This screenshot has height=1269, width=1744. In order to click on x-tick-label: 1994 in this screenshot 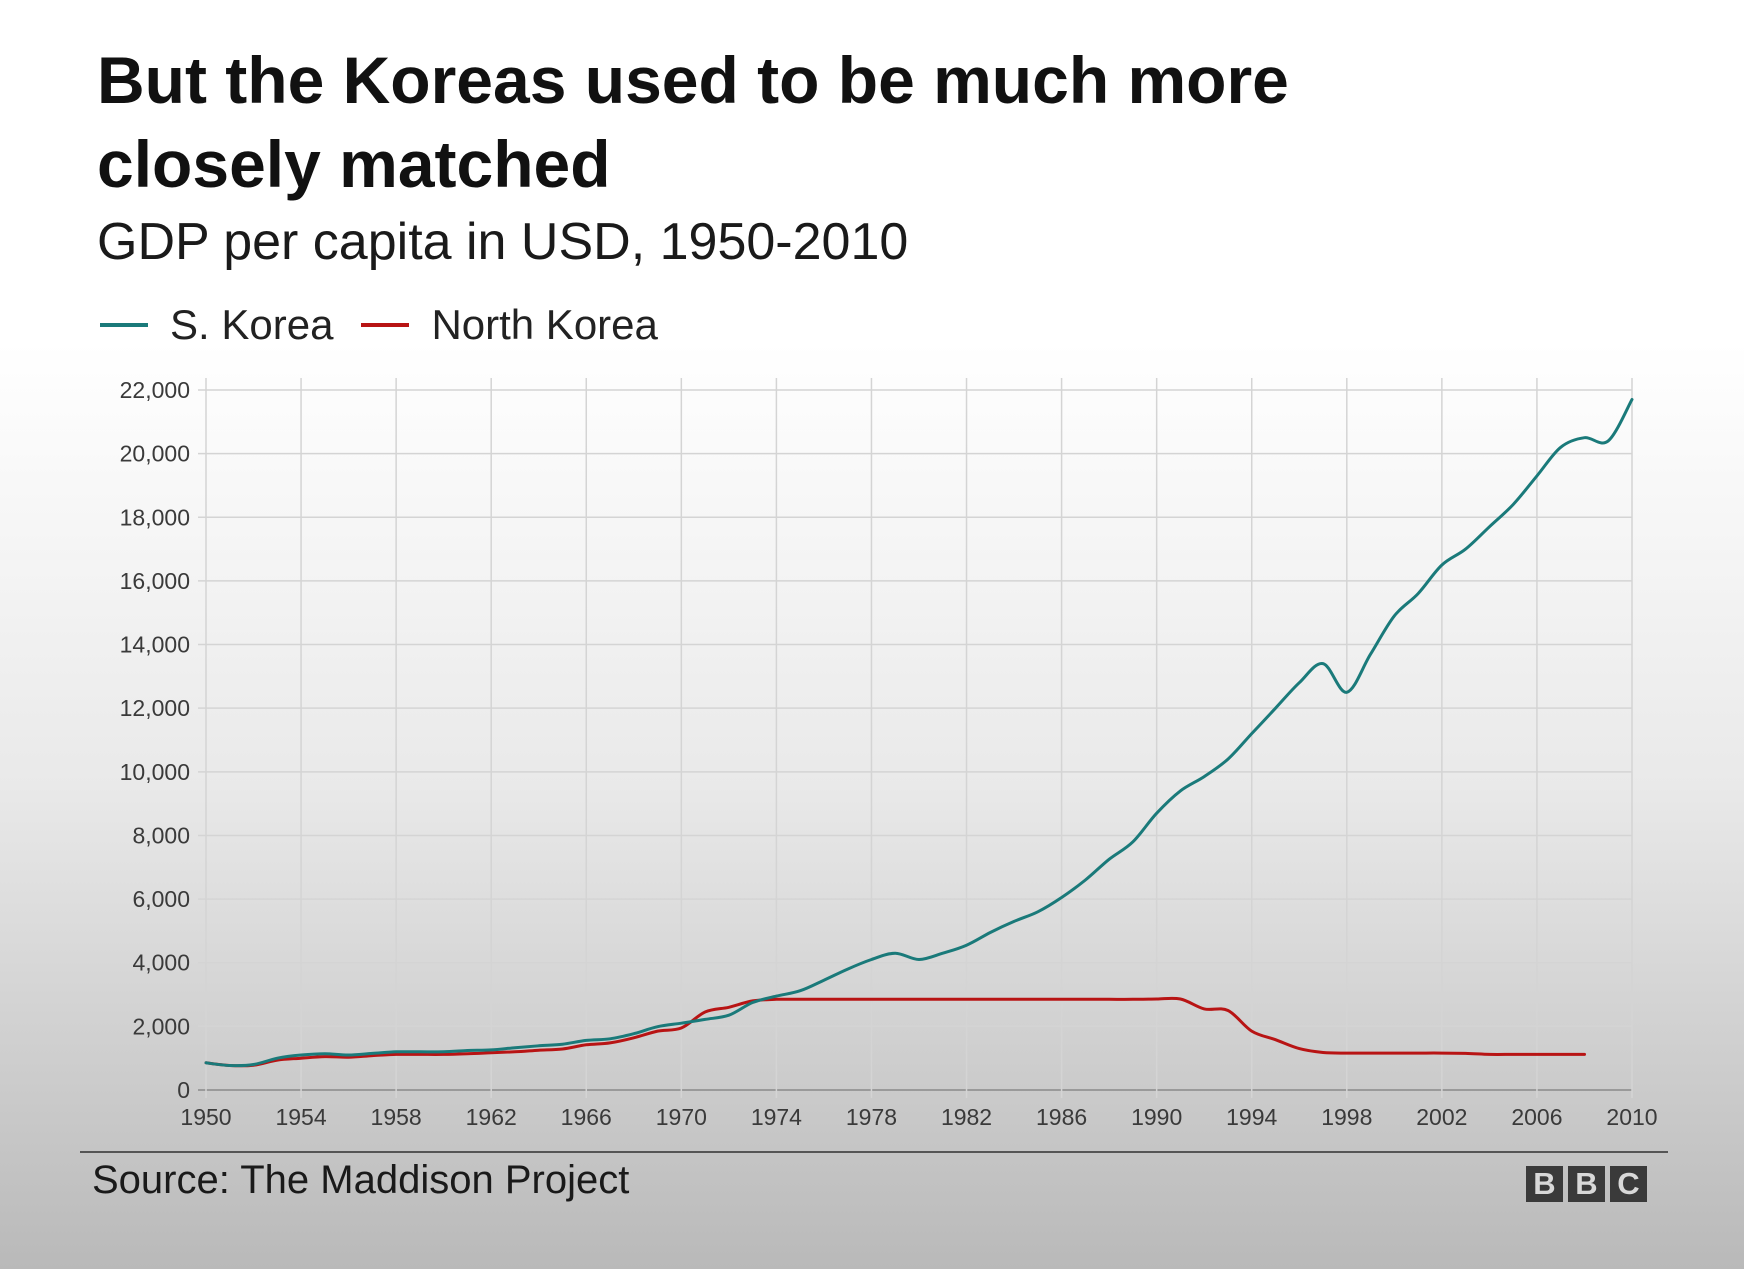, I will do `click(1251, 1117)`.